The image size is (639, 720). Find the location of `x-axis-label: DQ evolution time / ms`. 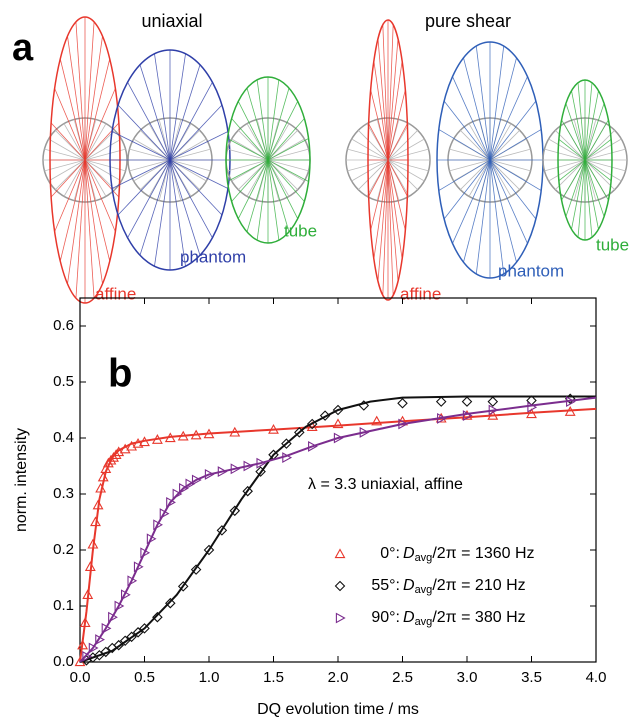

x-axis-label: DQ evolution time / ms is located at coordinates (338, 709).